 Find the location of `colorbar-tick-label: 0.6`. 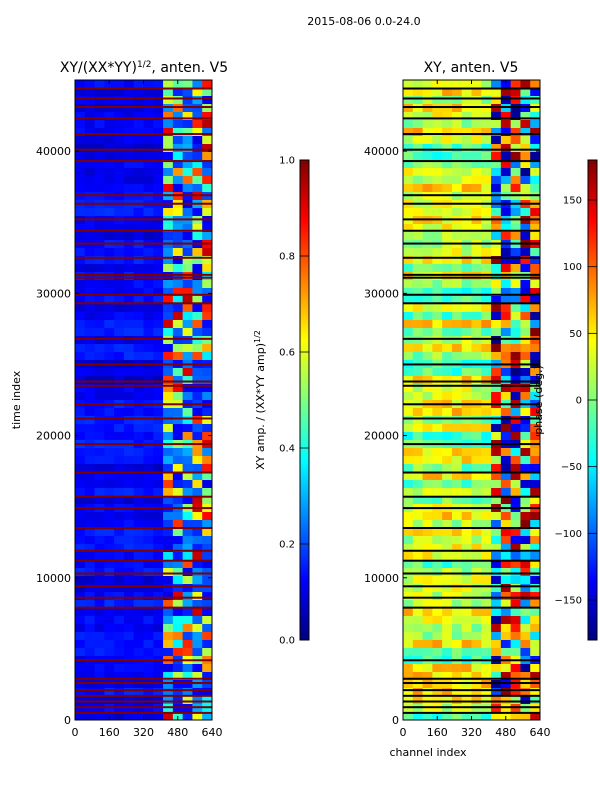

colorbar-tick-label: 0.6 is located at coordinates (287, 353).